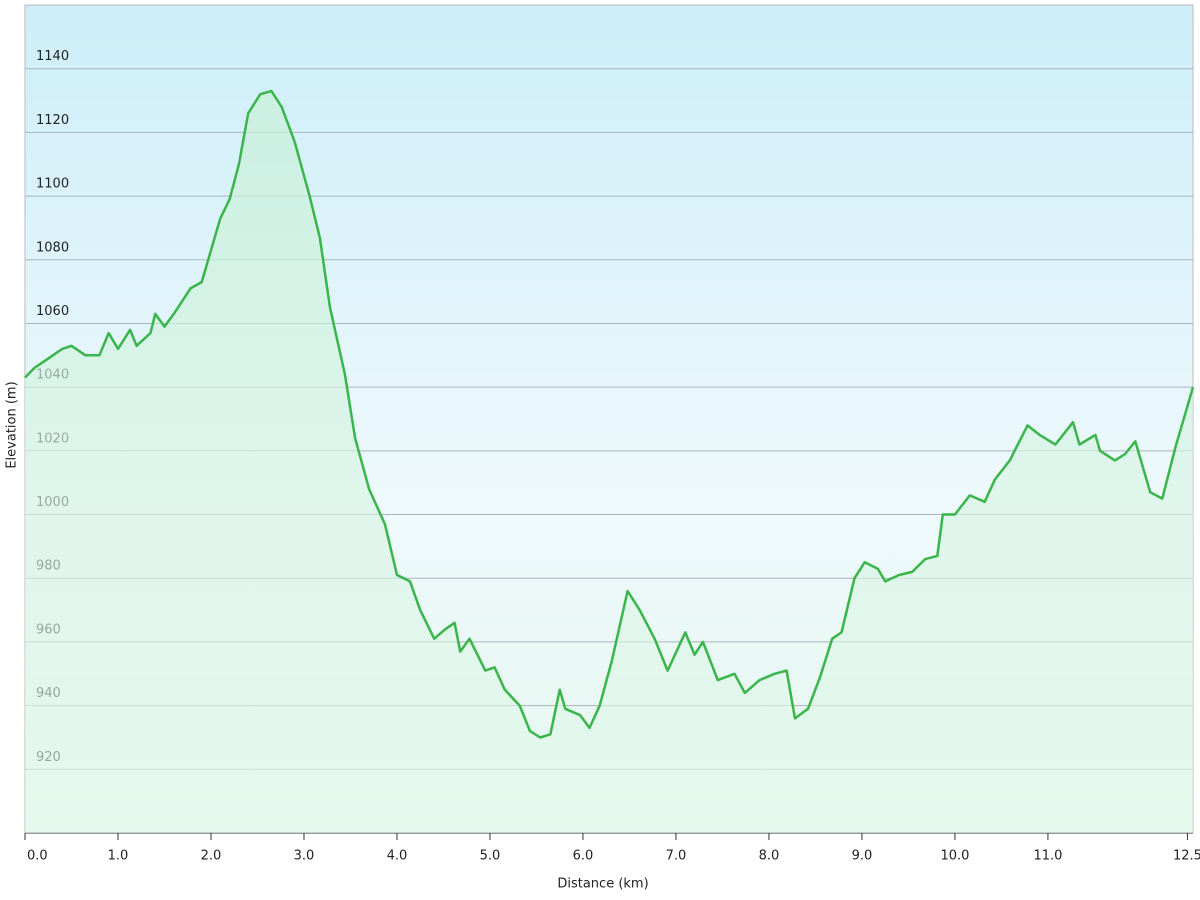  I want to click on x-tick-label: 5.0, so click(490, 856).